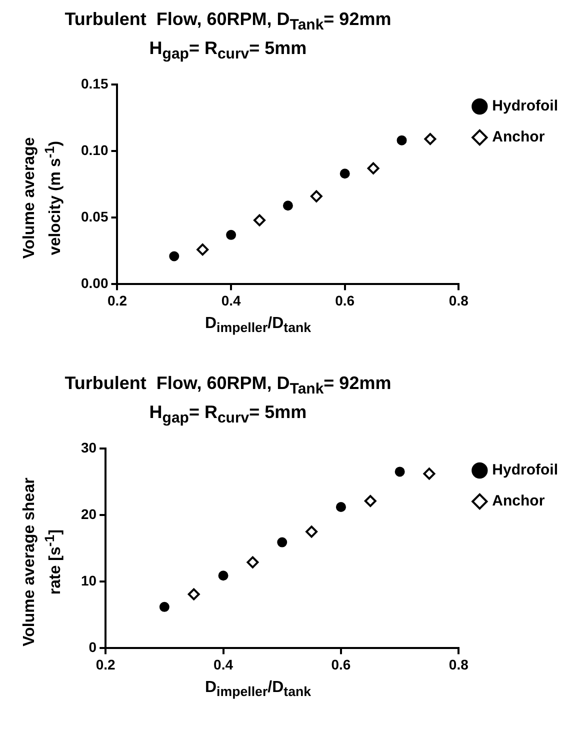 The image size is (587, 748). Describe the element at coordinates (94, 283) in the screenshot. I see `y-tick-label: 0.00` at that location.